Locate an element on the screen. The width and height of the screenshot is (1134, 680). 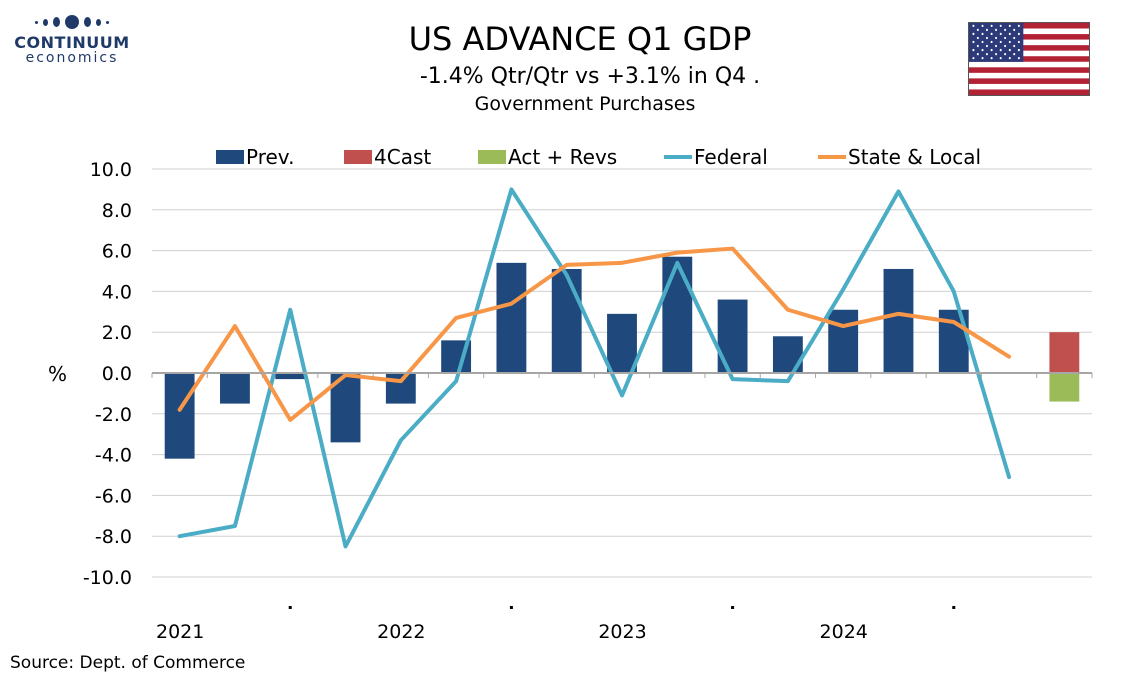
y-tick-label: -8.0 is located at coordinates (113, 537).